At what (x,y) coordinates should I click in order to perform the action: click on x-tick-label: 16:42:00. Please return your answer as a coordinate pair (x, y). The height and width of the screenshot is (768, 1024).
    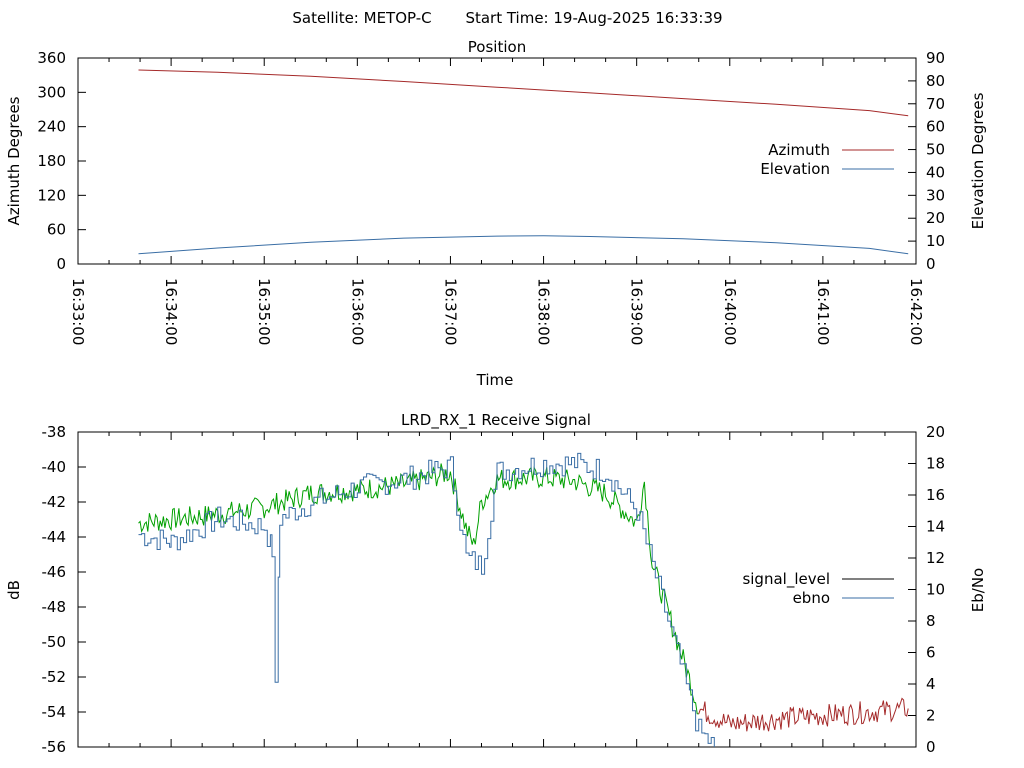
    Looking at the image, I should click on (916, 311).